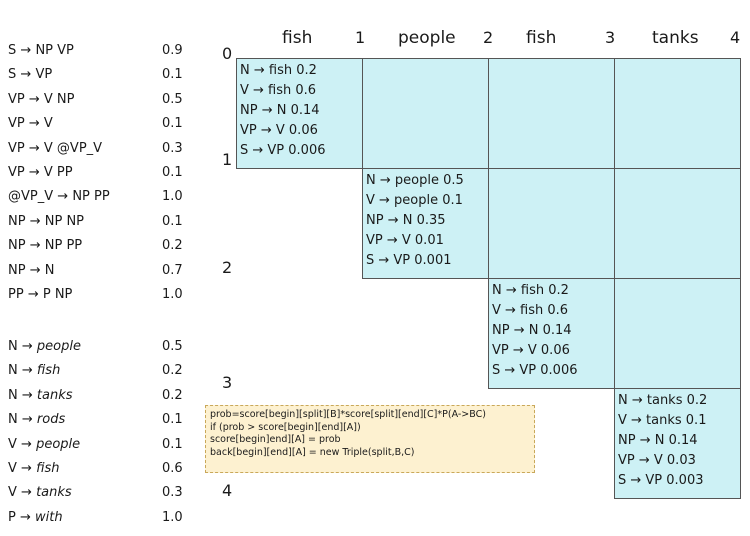 The height and width of the screenshot is (536, 750). Describe the element at coordinates (227, 382) in the screenshot. I see `row-index: 3` at that location.